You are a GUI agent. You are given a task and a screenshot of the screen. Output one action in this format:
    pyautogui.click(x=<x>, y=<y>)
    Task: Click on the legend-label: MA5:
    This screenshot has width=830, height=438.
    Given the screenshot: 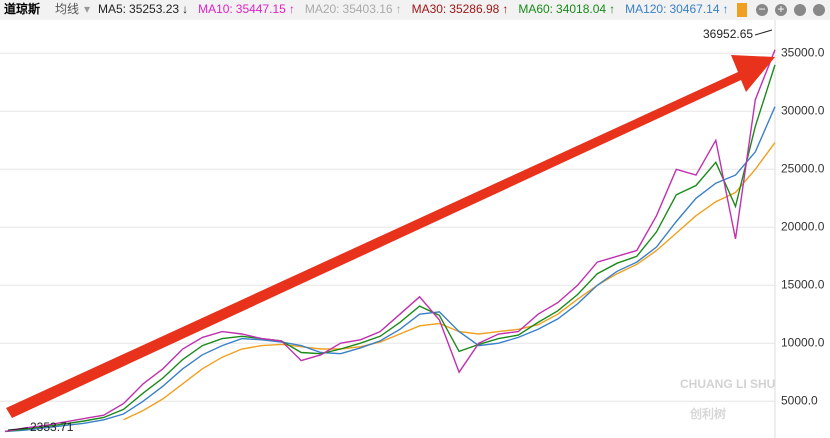 What is the action you would take?
    pyautogui.click(x=112, y=9)
    